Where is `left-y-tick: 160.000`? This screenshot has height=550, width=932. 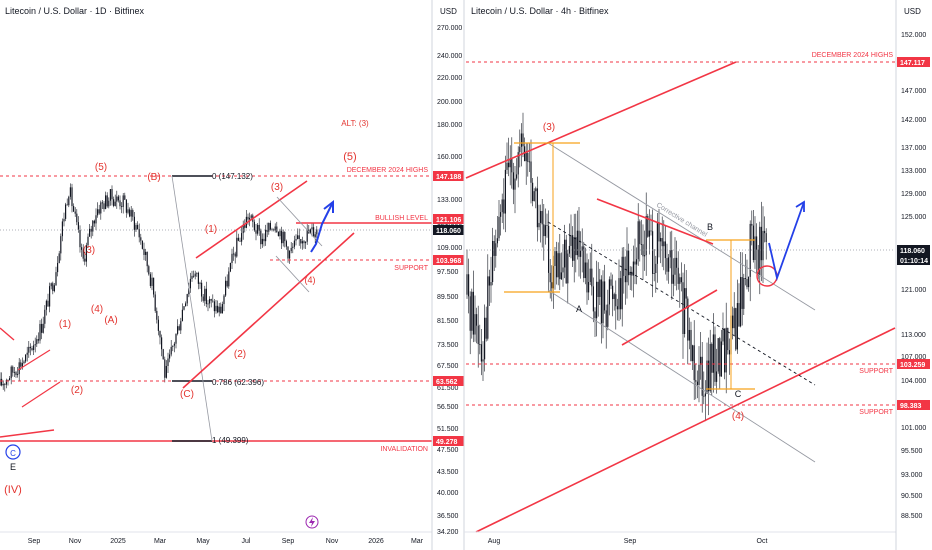
left-y-tick: 160.000 is located at coordinates (449, 157).